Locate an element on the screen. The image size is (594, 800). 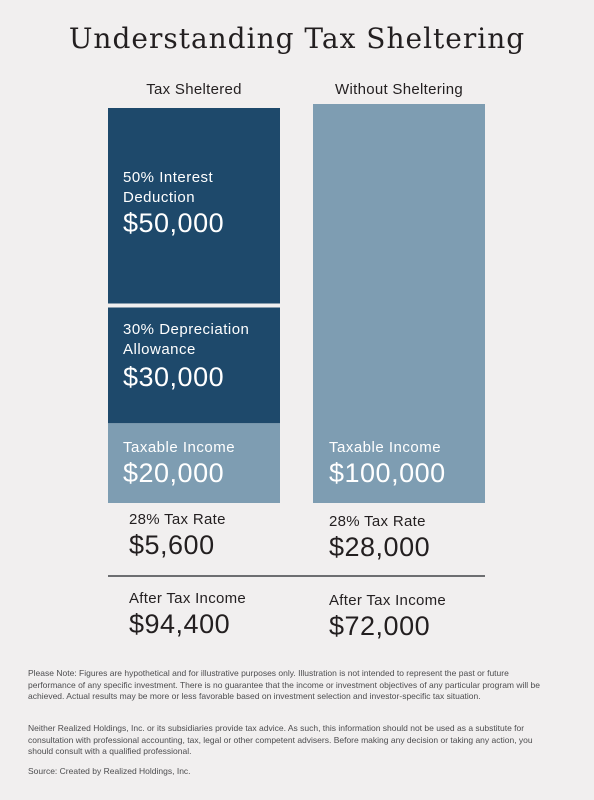
segment-label-taxable-unsheltered: Taxable Income is located at coordinates (385, 447).